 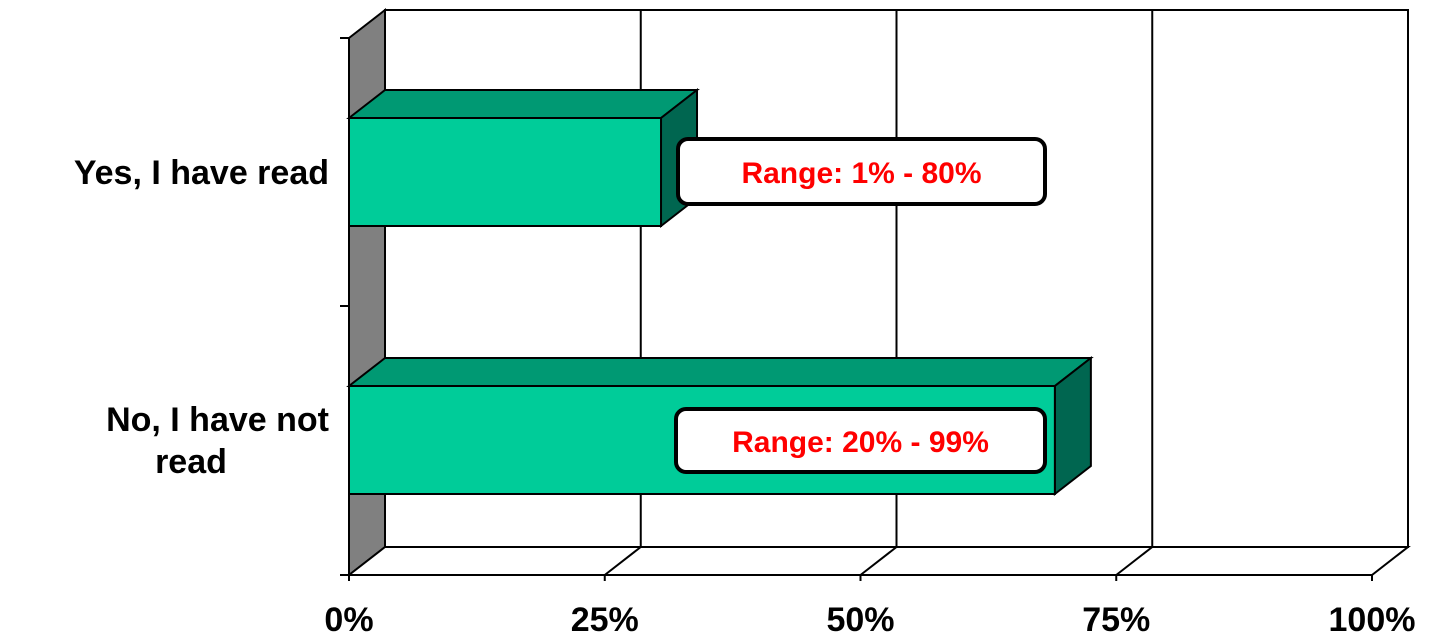 What do you see at coordinates (860, 620) in the screenshot?
I see `x-tick-label: 50%` at bounding box center [860, 620].